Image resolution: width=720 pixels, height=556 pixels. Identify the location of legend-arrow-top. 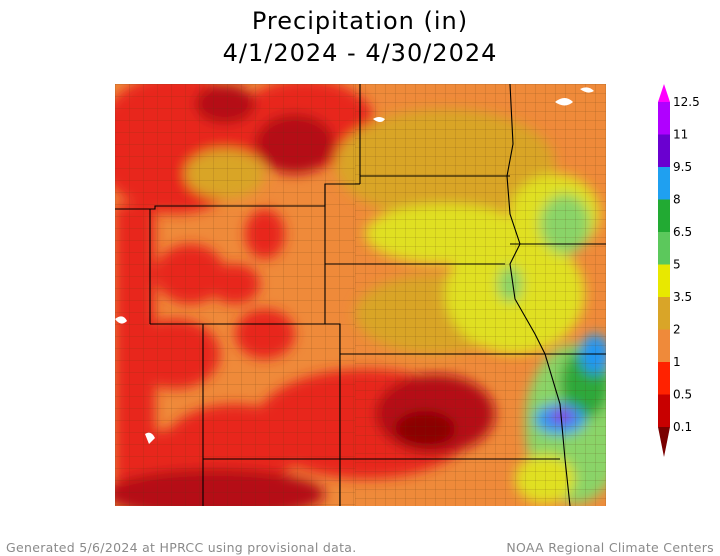
(664, 93).